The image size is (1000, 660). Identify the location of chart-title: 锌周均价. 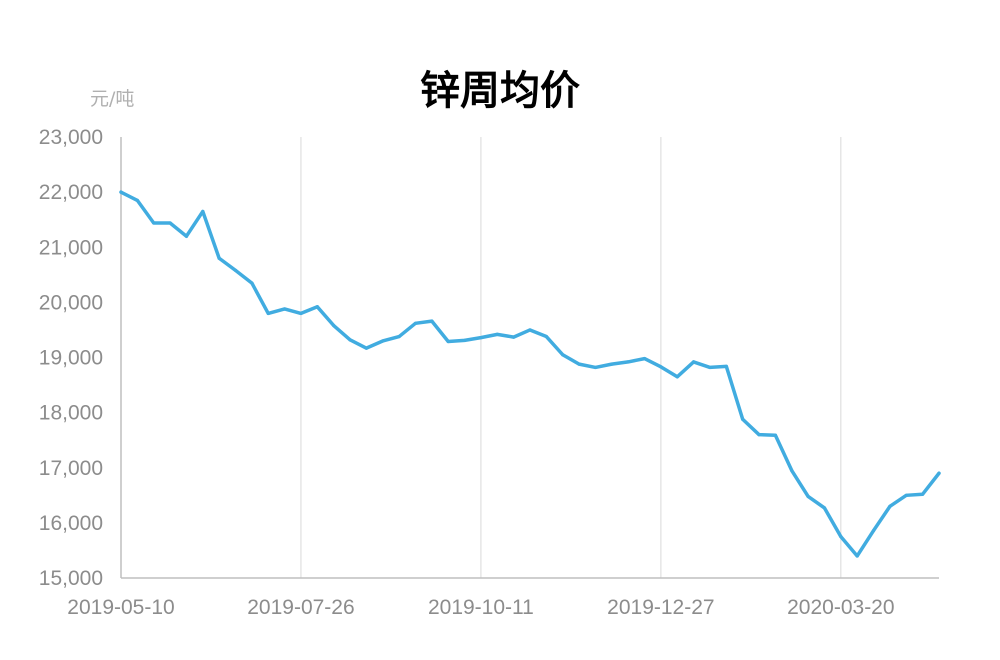
(500, 91).